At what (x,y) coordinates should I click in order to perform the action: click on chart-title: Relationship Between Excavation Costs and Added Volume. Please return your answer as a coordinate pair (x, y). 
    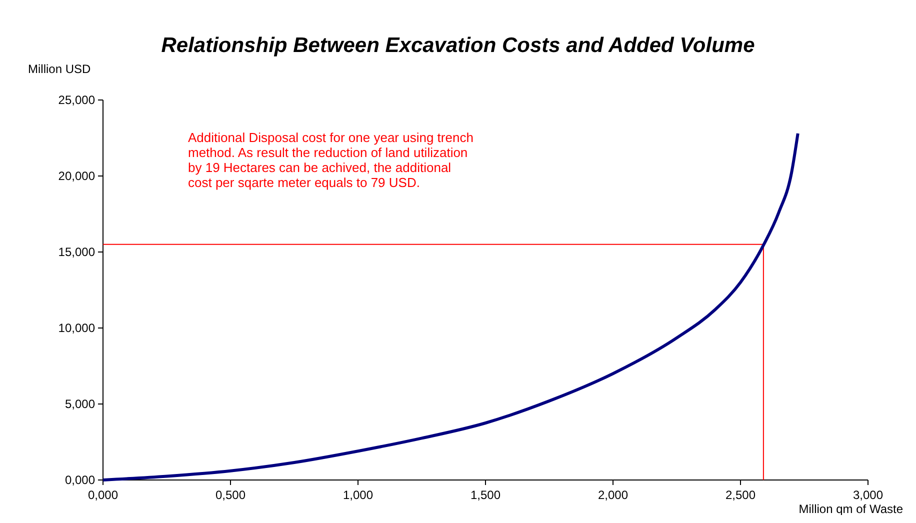
    Looking at the image, I should click on (458, 45).